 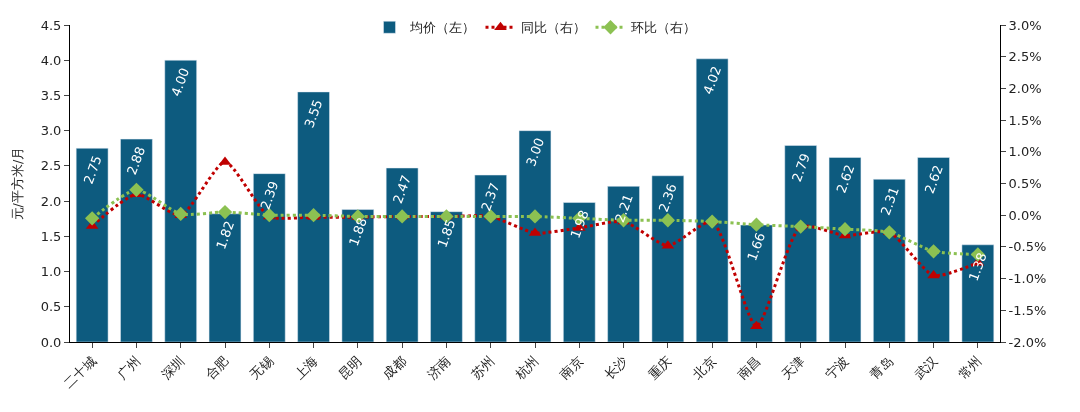 What do you see at coordinates (51, 131) in the screenshot?
I see `y-tick-label: 3.0` at bounding box center [51, 131].